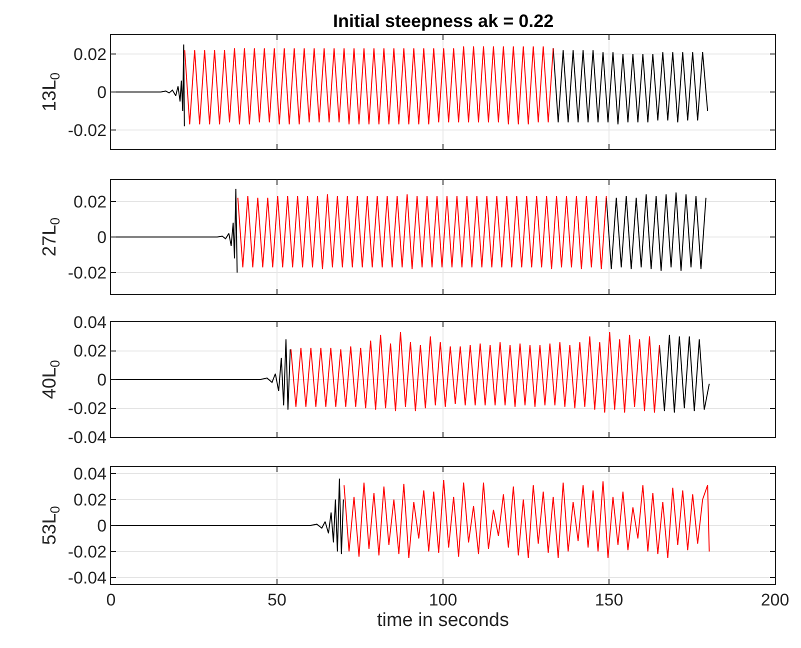  Describe the element at coordinates (443, 621) in the screenshot. I see `x-axis-title: time in seconds` at that location.